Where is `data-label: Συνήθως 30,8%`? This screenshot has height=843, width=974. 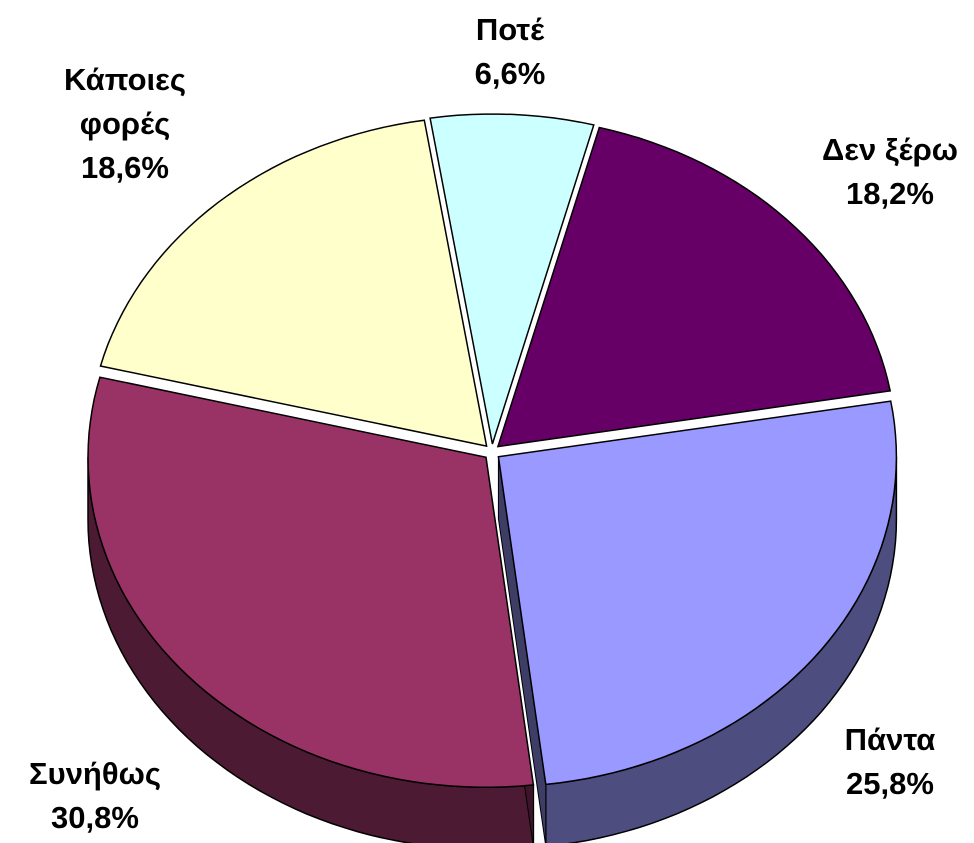 data-label: Συνήθως 30,8% is located at coordinates (97, 796).